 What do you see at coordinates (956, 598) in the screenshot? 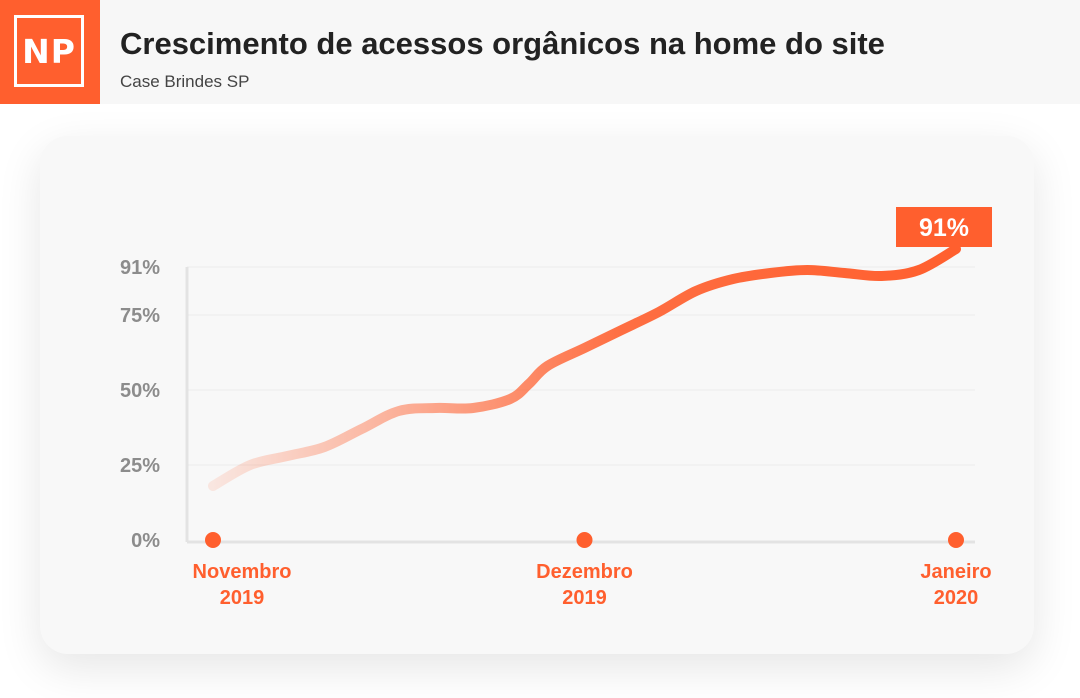
I see `x-tick-label-line2: 2020` at bounding box center [956, 598].